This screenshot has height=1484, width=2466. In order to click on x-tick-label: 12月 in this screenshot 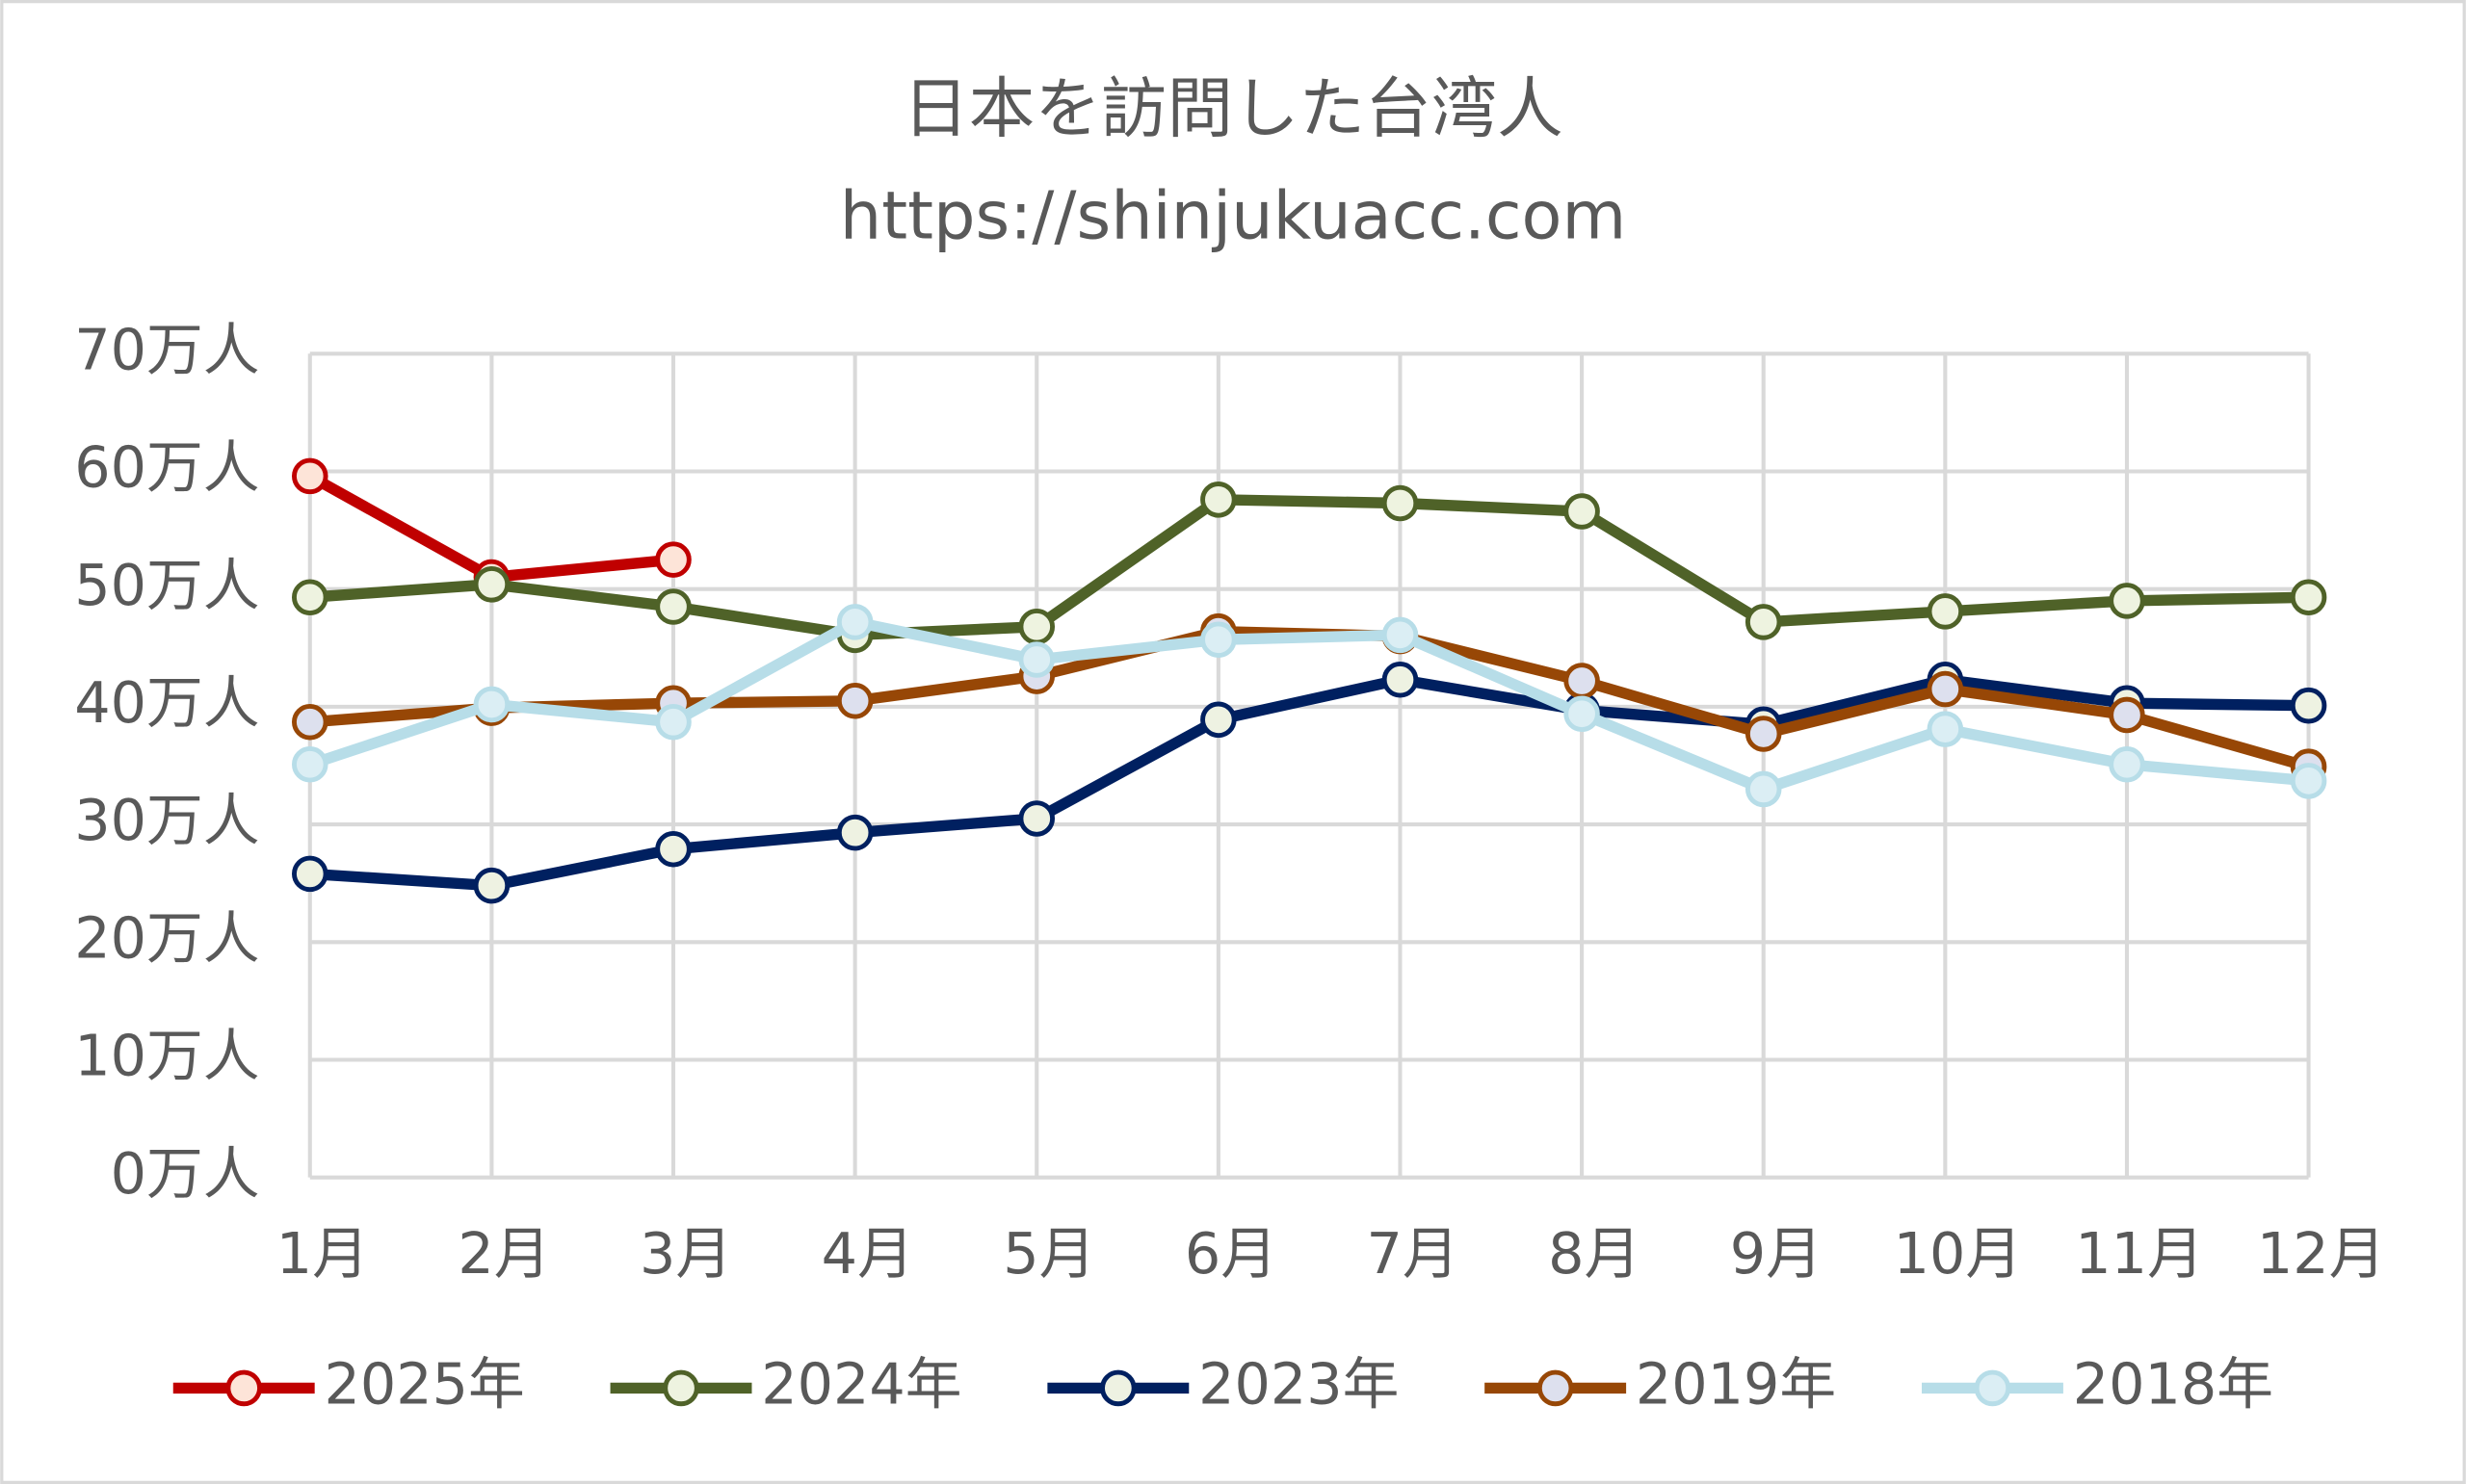, I will do `click(2321, 1254)`.